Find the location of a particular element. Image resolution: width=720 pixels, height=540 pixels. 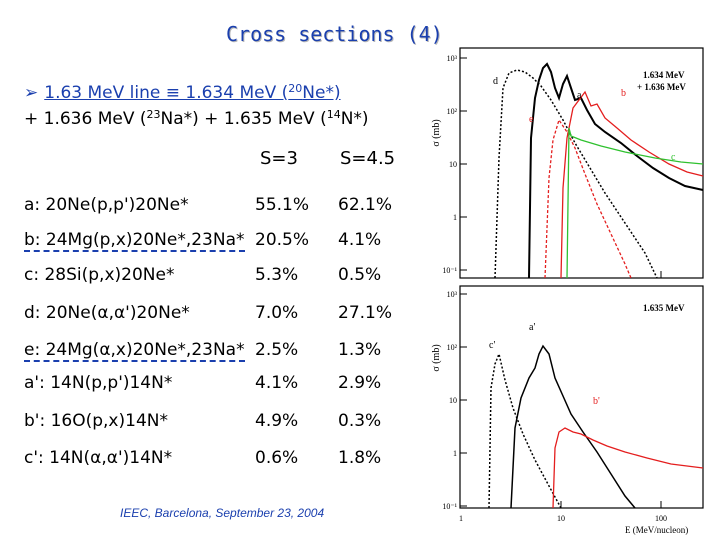

reaction-label: b: 24Mg(p,x)20Ne*,23Na* is located at coordinates (134, 241).